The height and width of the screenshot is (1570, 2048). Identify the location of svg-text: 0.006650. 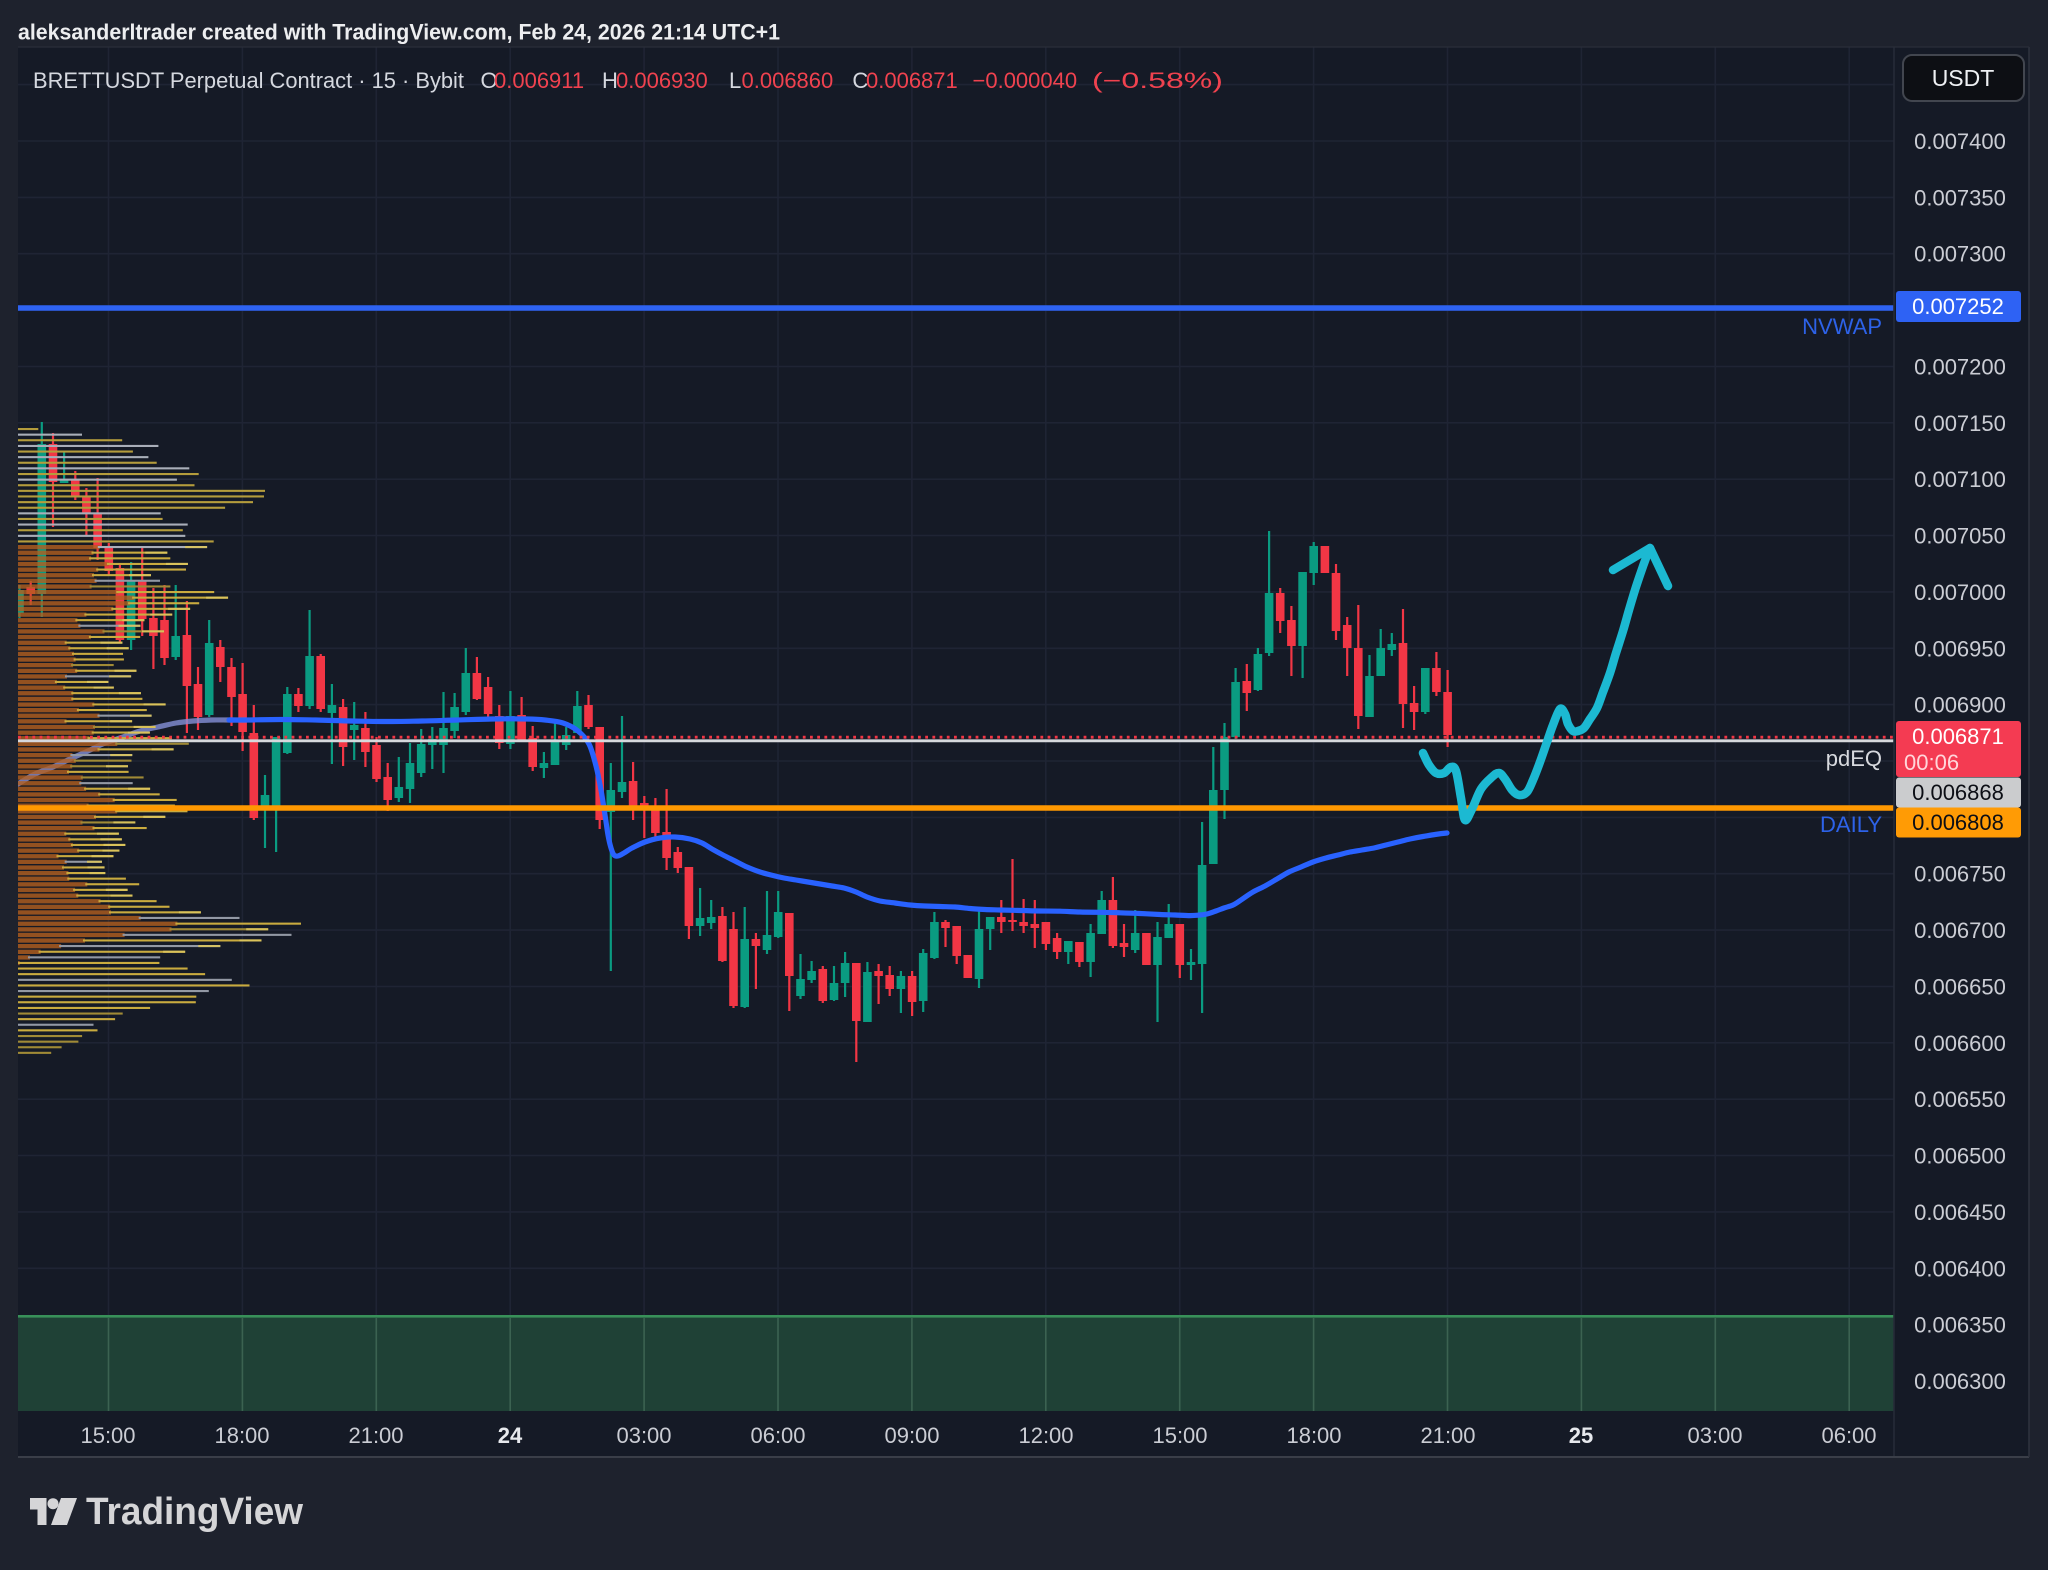
(1960, 987).